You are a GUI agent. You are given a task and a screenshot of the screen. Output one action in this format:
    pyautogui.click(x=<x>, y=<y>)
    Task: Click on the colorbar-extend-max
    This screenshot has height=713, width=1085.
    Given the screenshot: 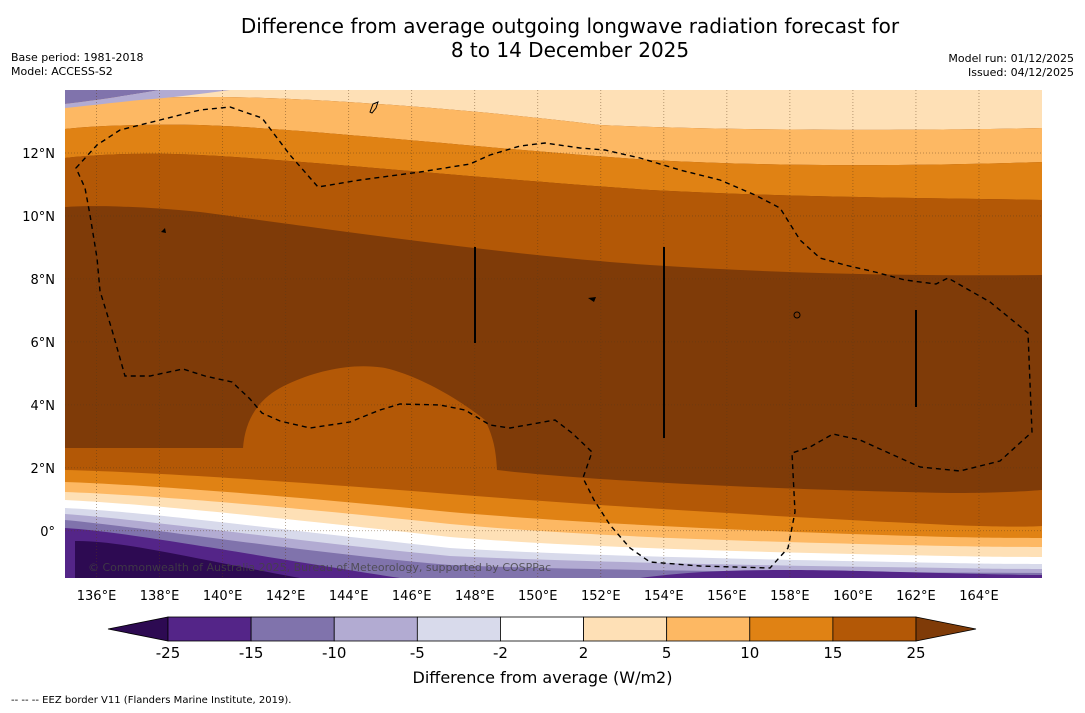 What is the action you would take?
    pyautogui.click(x=946, y=629)
    